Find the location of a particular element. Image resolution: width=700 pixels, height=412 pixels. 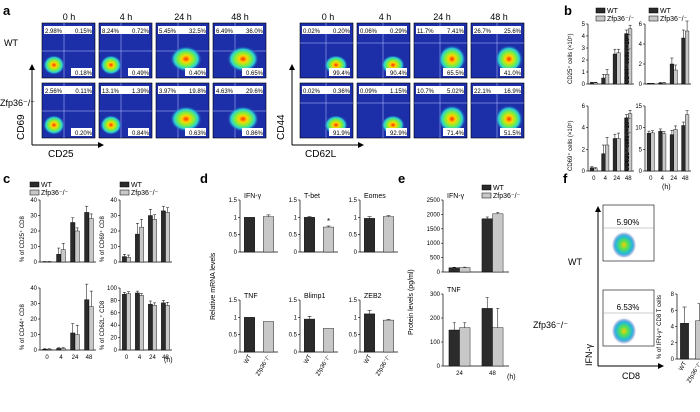

y-tick-label: 0.5 is located at coordinates (293, 236).